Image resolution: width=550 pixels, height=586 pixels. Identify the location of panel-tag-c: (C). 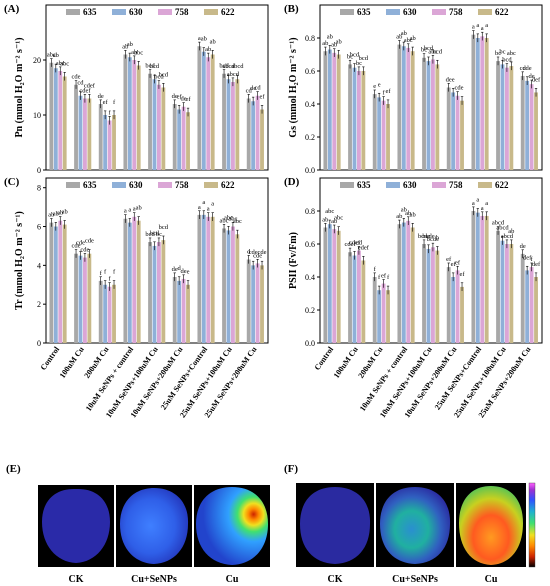
(12, 182).